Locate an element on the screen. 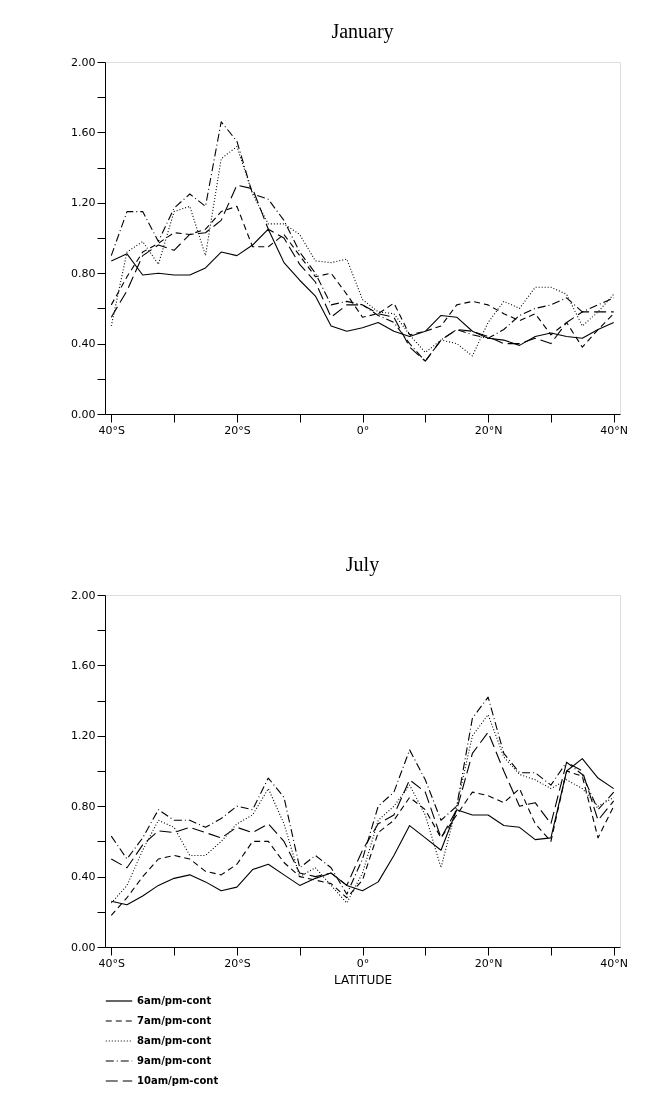  legend-label: 10am/pm-cont is located at coordinates (178, 1080).